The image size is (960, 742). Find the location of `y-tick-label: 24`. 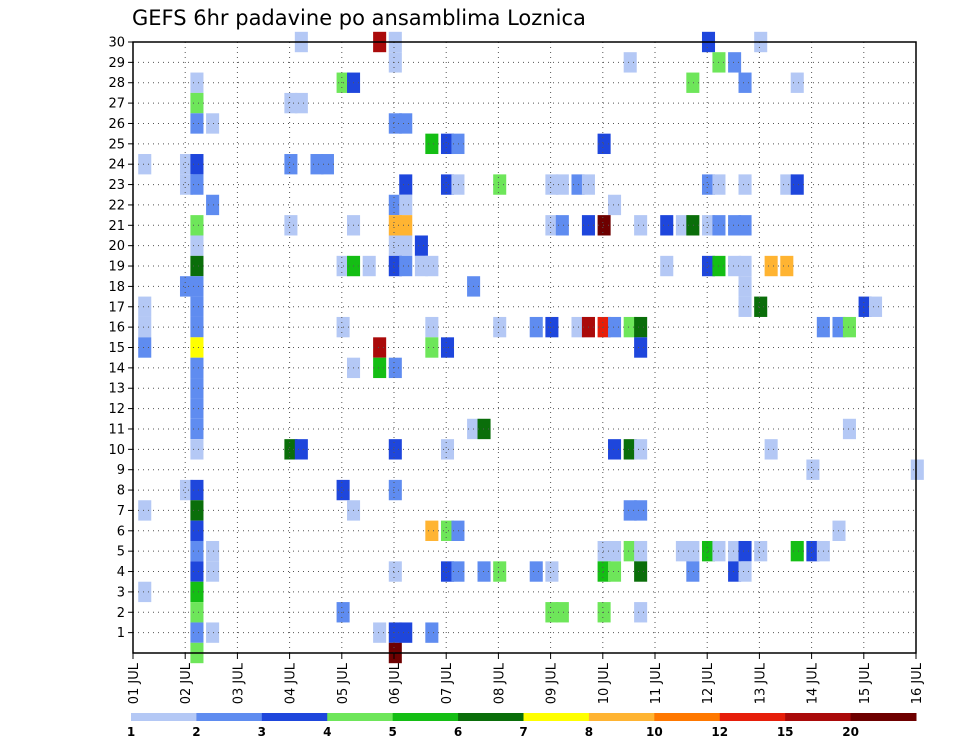

y-tick-label: 24 is located at coordinates (116, 165).